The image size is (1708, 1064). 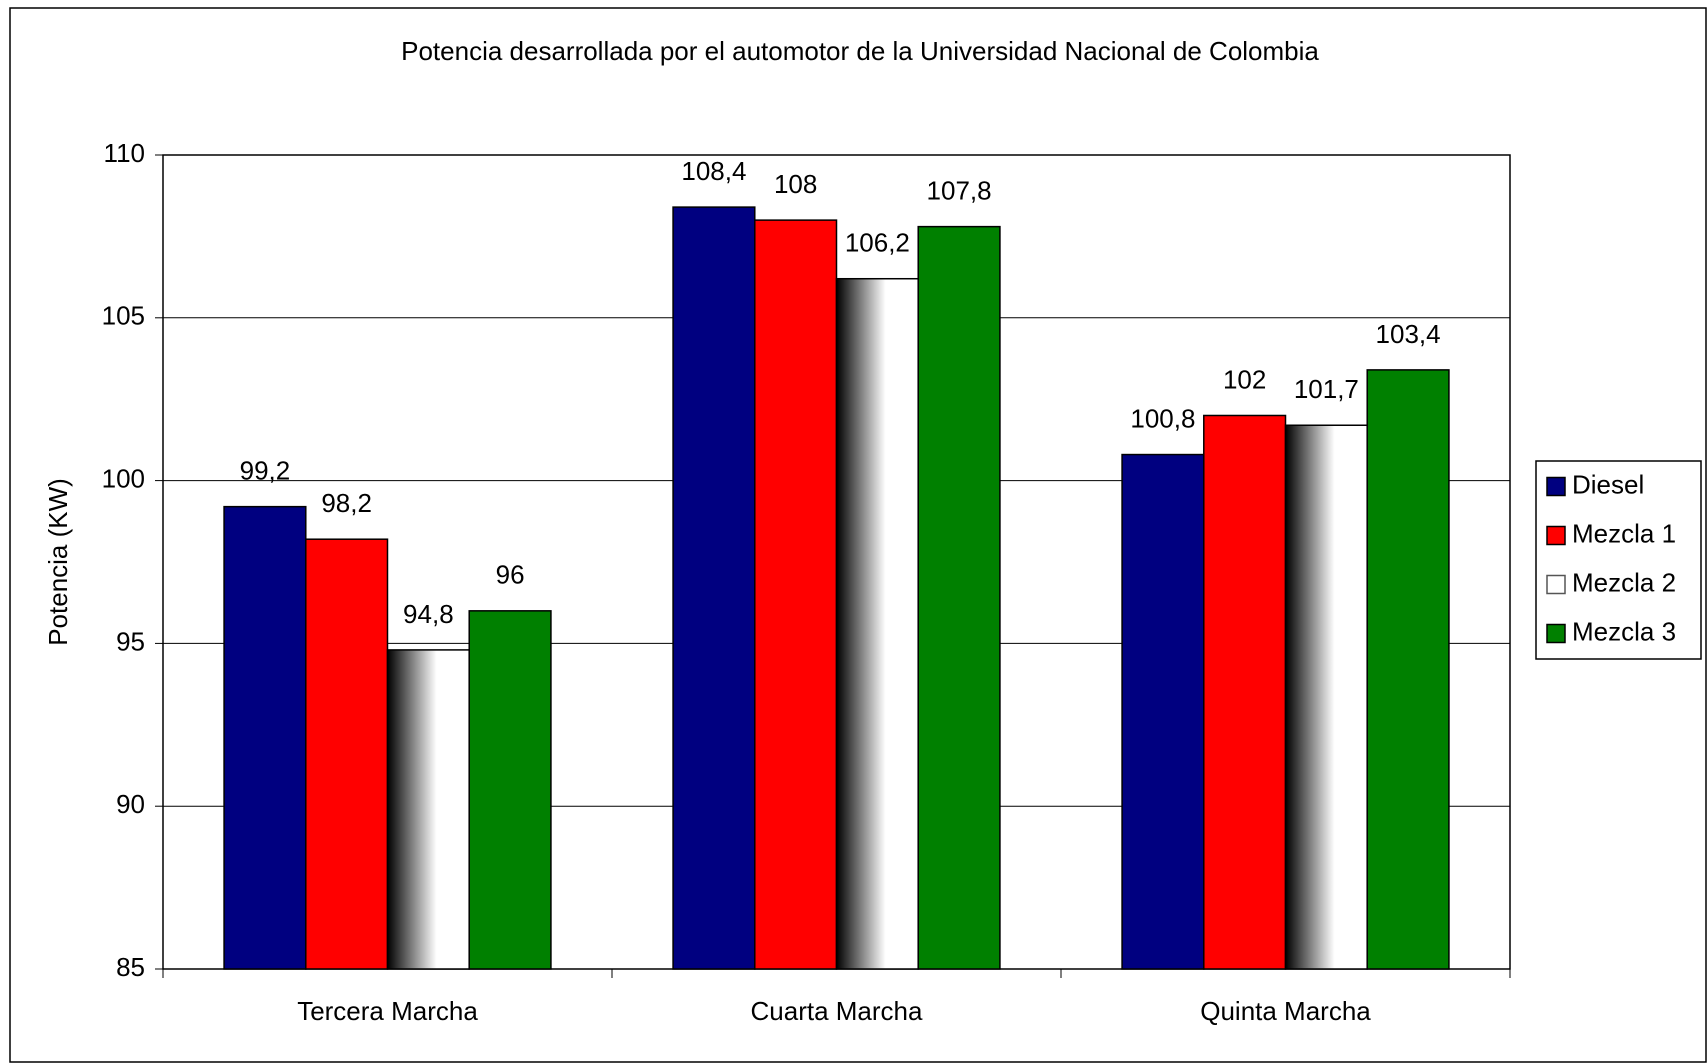 What do you see at coordinates (1624, 533) in the screenshot?
I see `legend-label: Mezcla 1` at bounding box center [1624, 533].